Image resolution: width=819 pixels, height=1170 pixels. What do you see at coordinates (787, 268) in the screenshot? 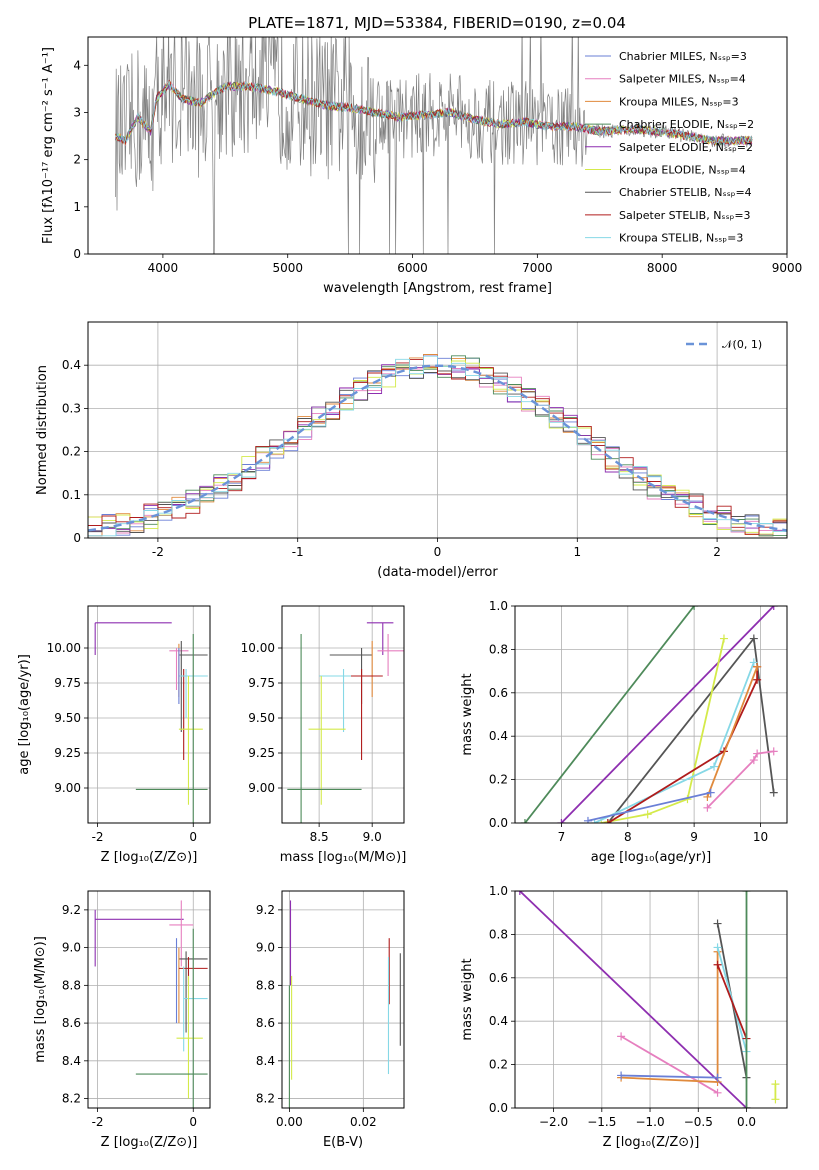
I see `spectrum-xtick-label: 9000` at bounding box center [787, 268].